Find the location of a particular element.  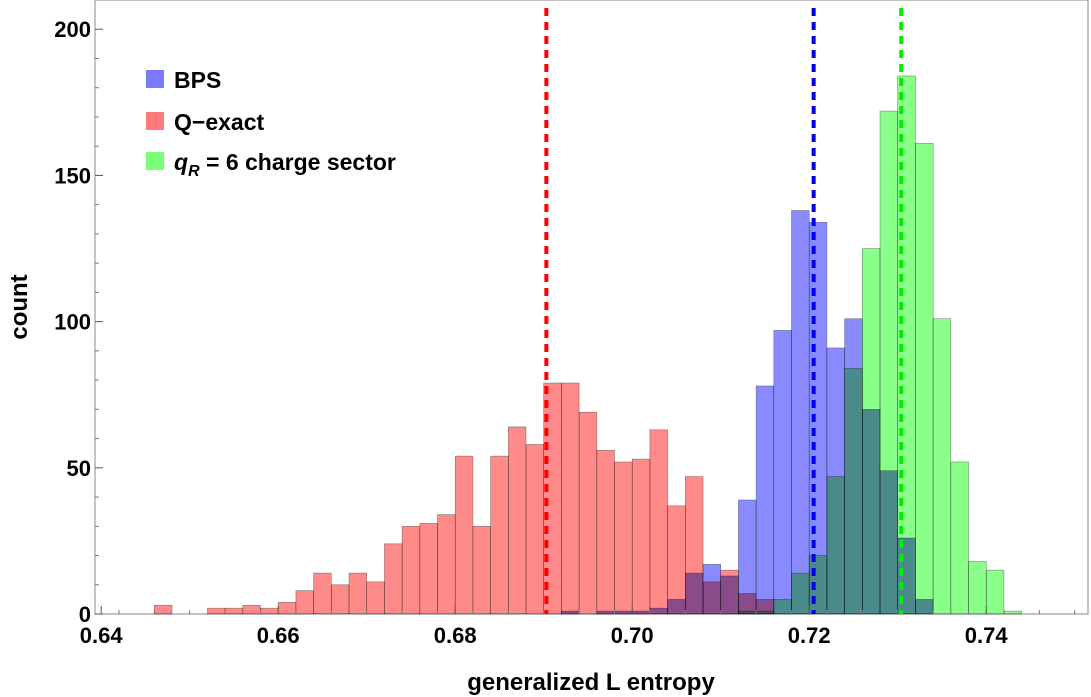

legend: BPS Q−exact qR = 6 charge sector is located at coordinates (271, 123).